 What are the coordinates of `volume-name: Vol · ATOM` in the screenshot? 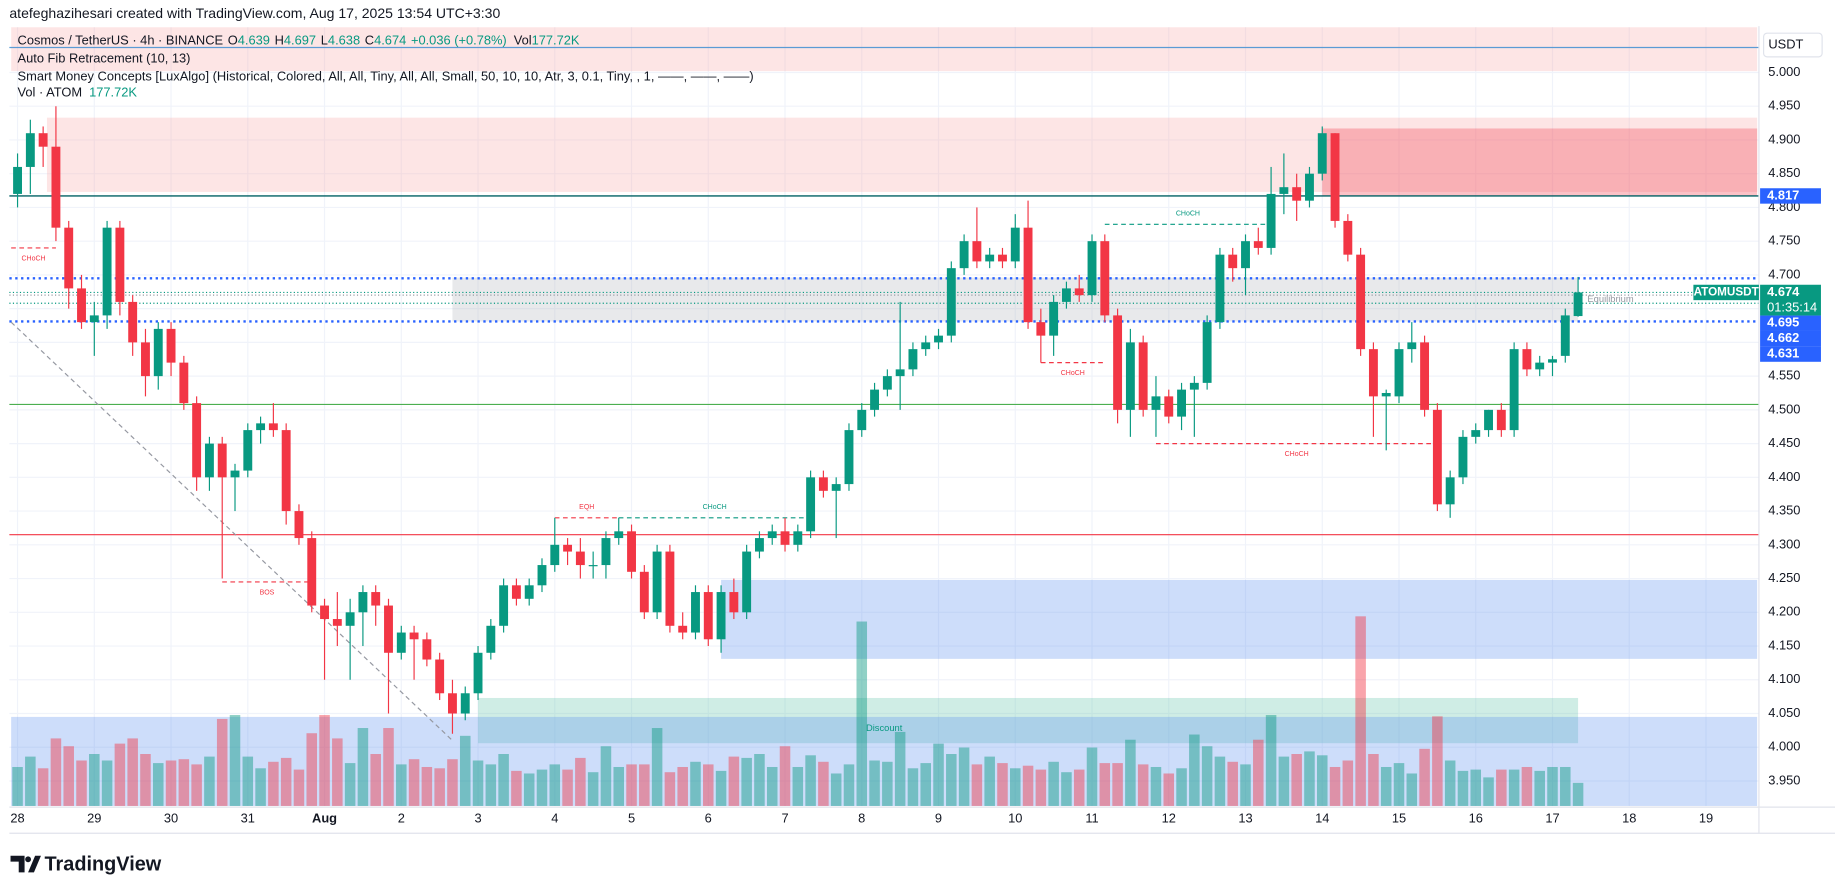 It's located at (50, 92).